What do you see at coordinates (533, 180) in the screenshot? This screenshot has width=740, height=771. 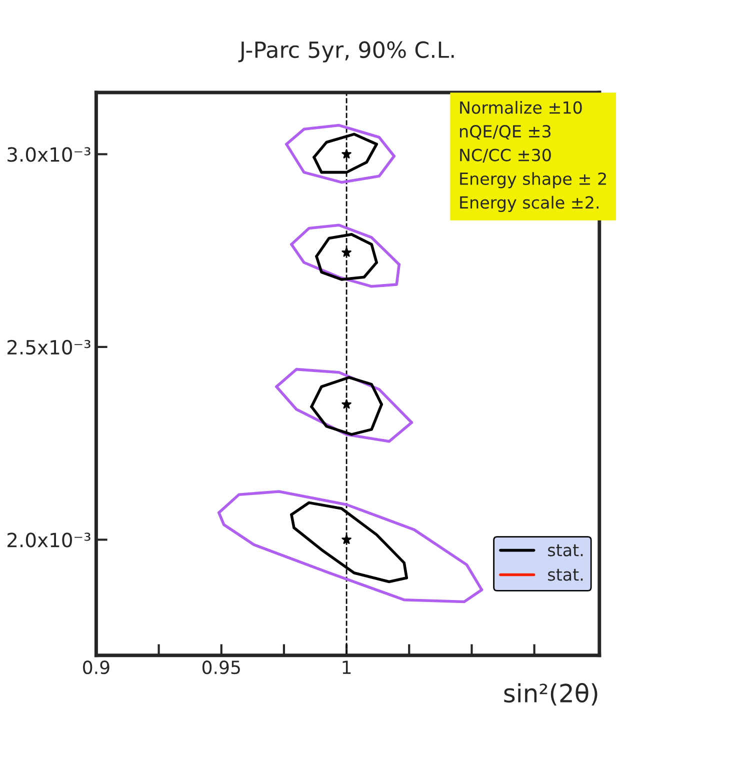 I see `annotation: Energy shape ± 2` at bounding box center [533, 180].